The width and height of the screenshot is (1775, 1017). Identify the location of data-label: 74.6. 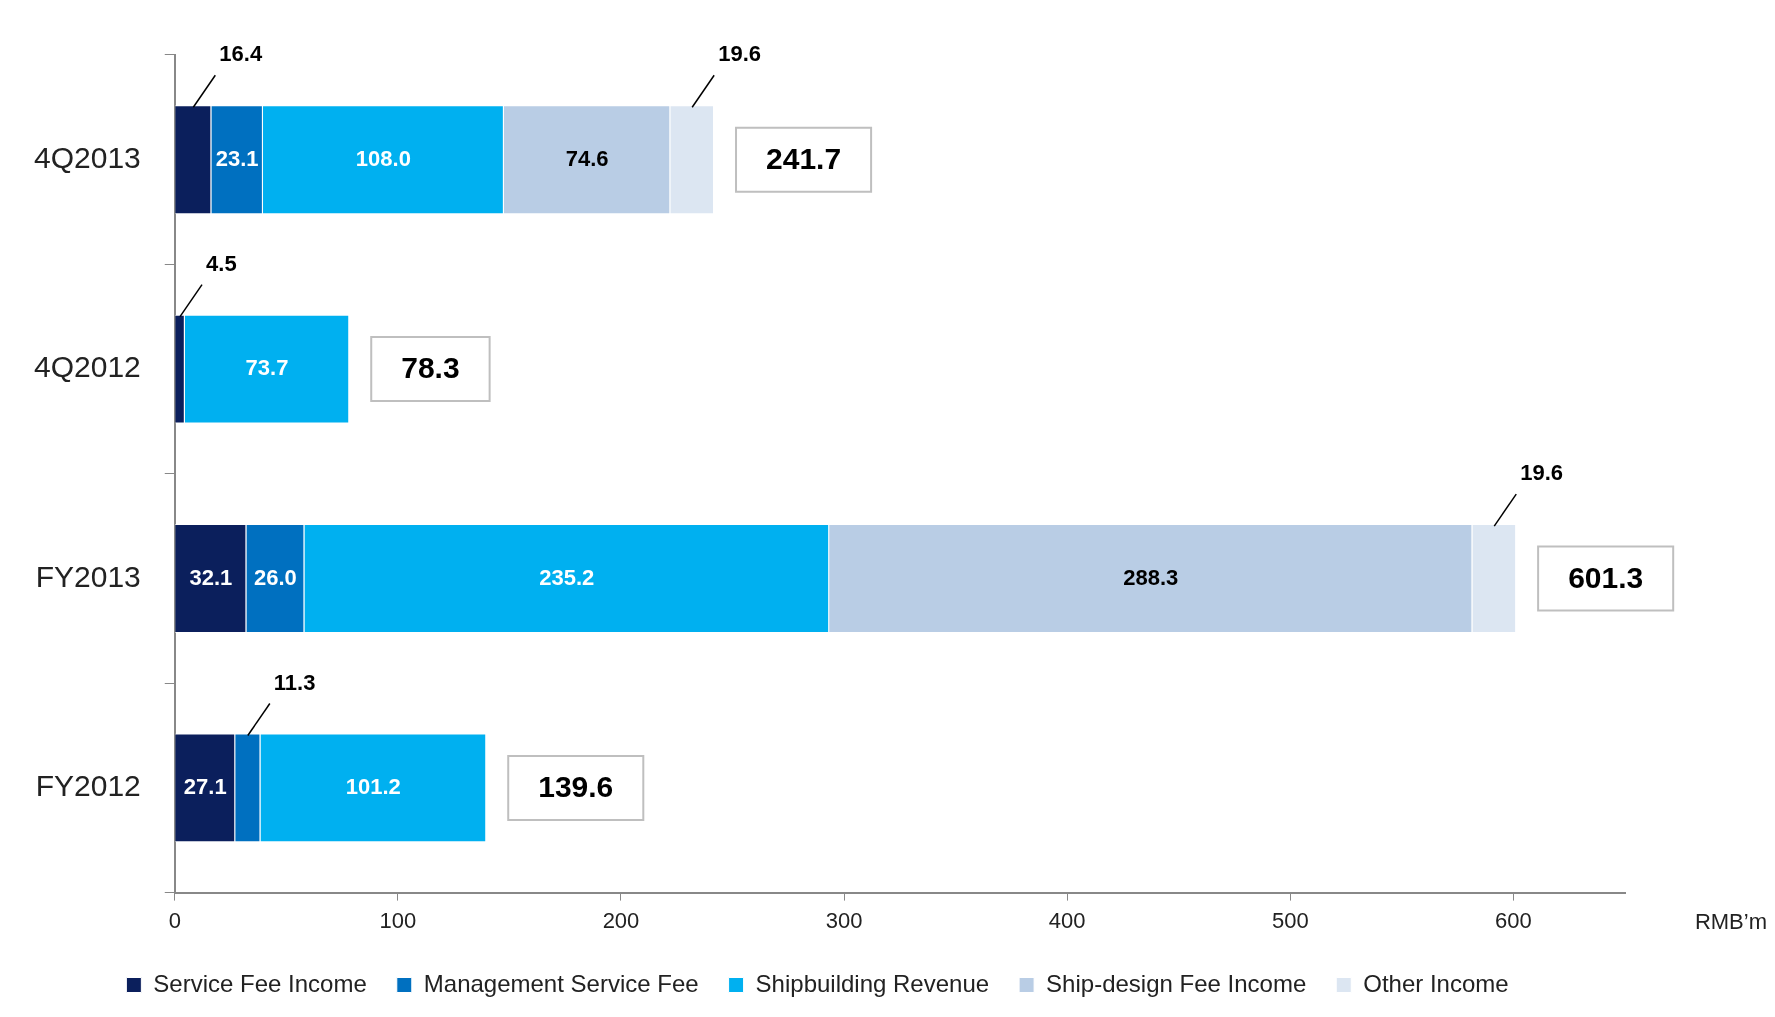
(587, 158).